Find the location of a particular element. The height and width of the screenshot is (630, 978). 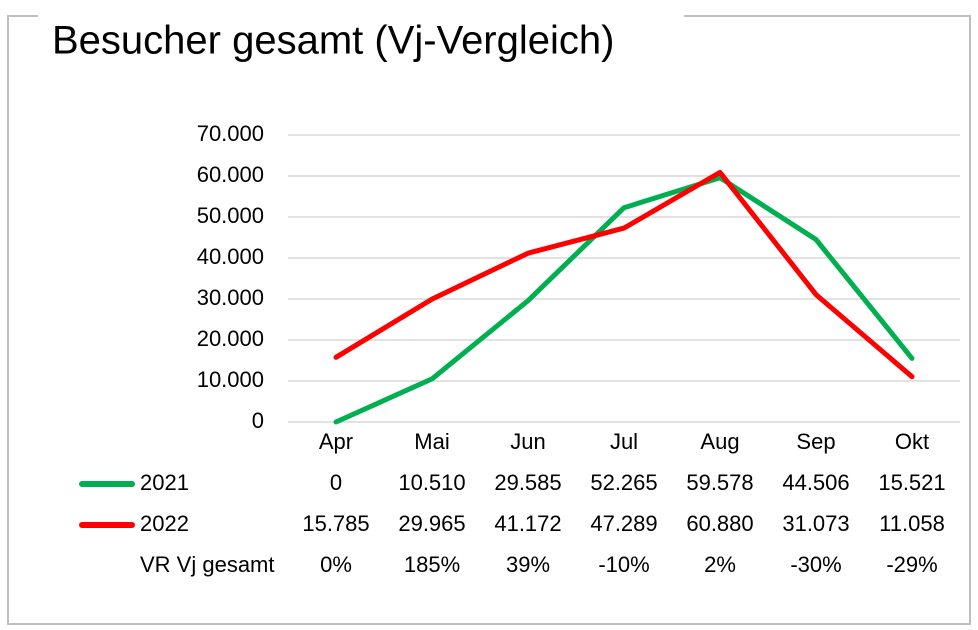

chart-title: Besucher gesamt (Vj-Vergleich) is located at coordinates (333, 41).